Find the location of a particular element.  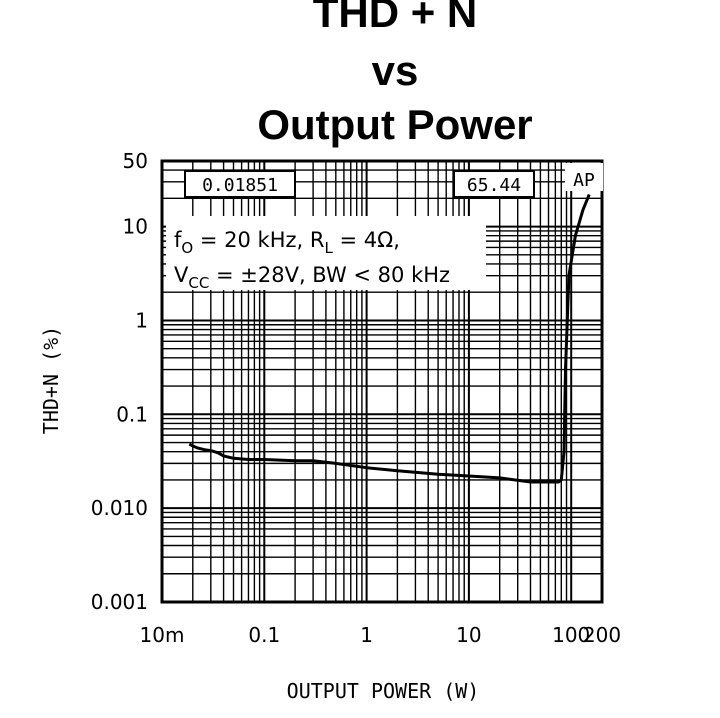

corner-tag: AP is located at coordinates (584, 180).